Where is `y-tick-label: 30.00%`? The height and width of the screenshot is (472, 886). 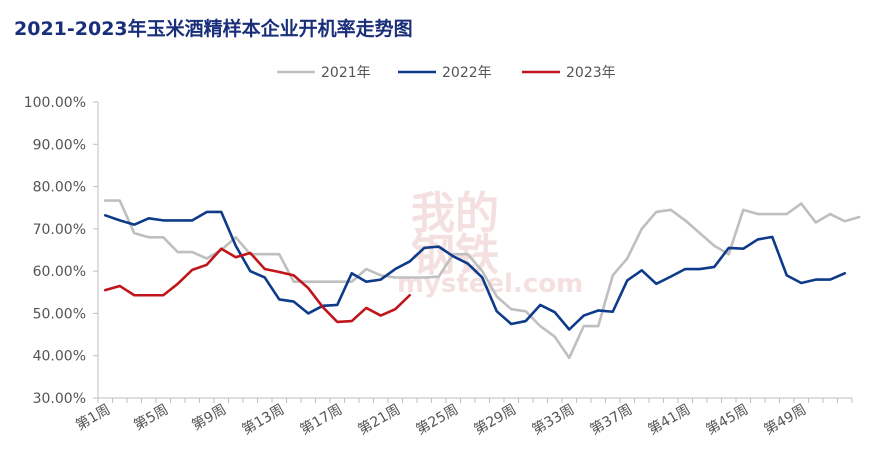 y-tick-label: 30.00% is located at coordinates (59, 399).